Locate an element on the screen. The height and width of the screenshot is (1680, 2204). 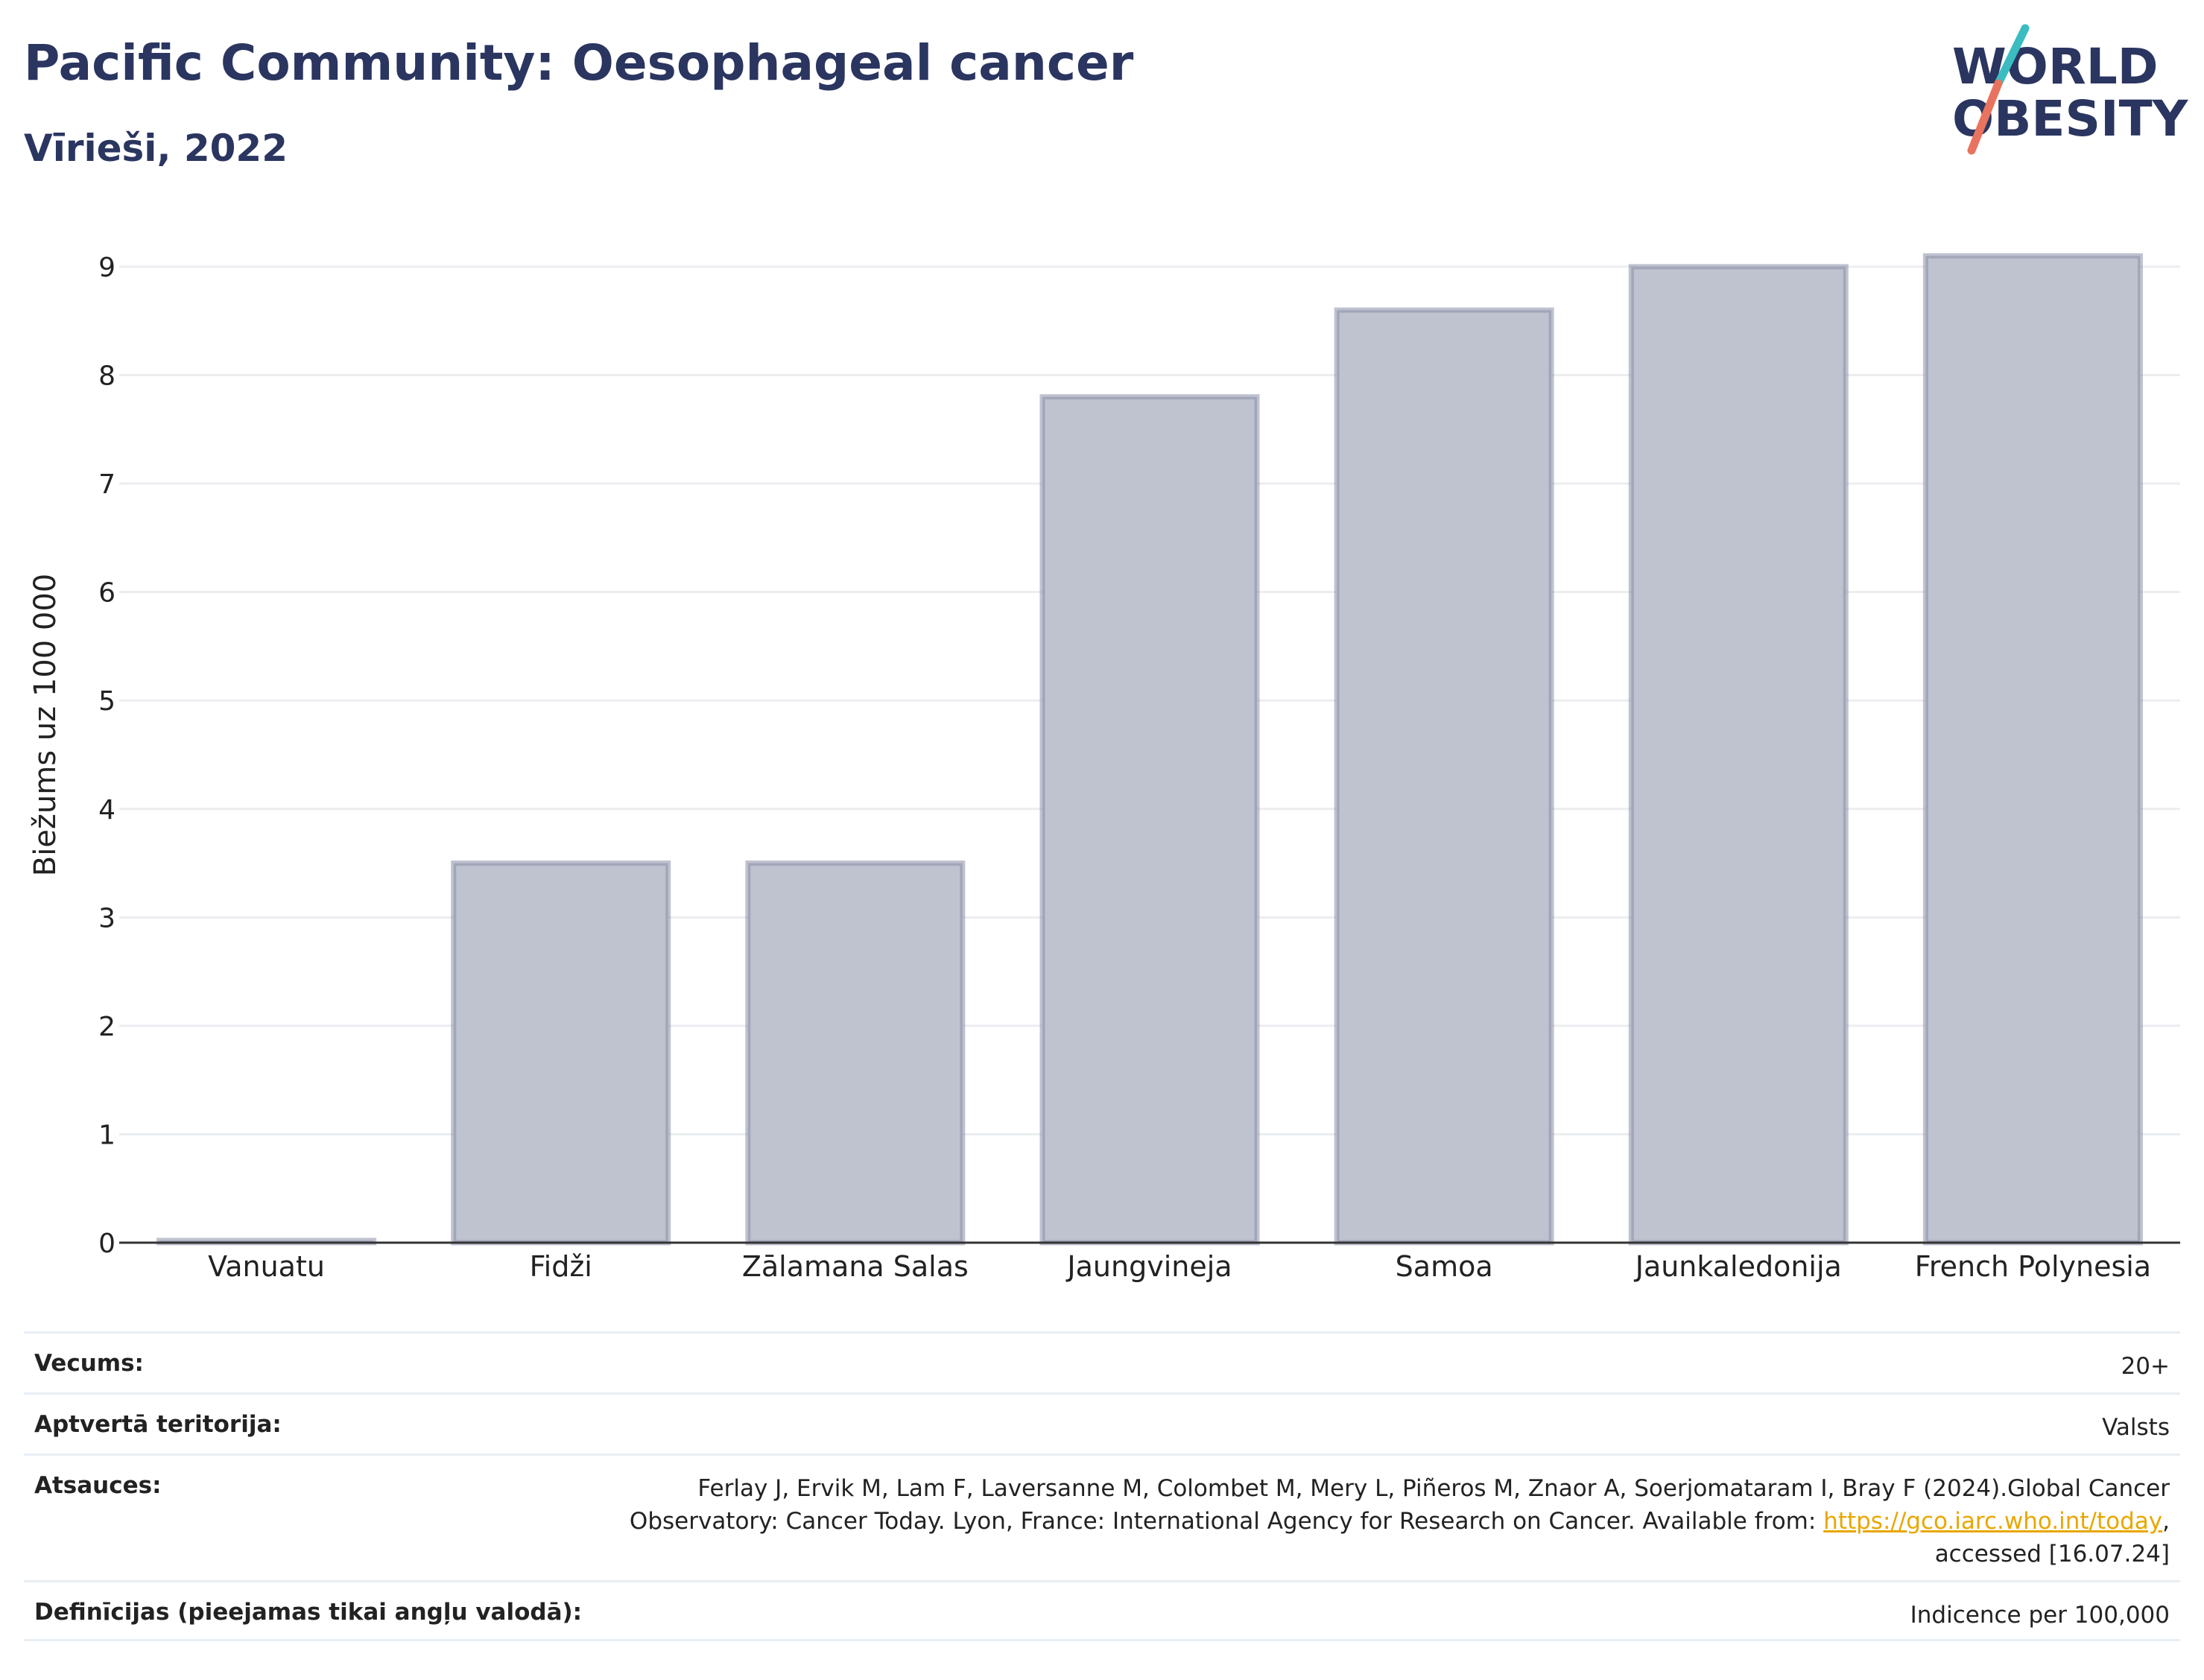
y-tick-label-6: 6 is located at coordinates (106, 593).